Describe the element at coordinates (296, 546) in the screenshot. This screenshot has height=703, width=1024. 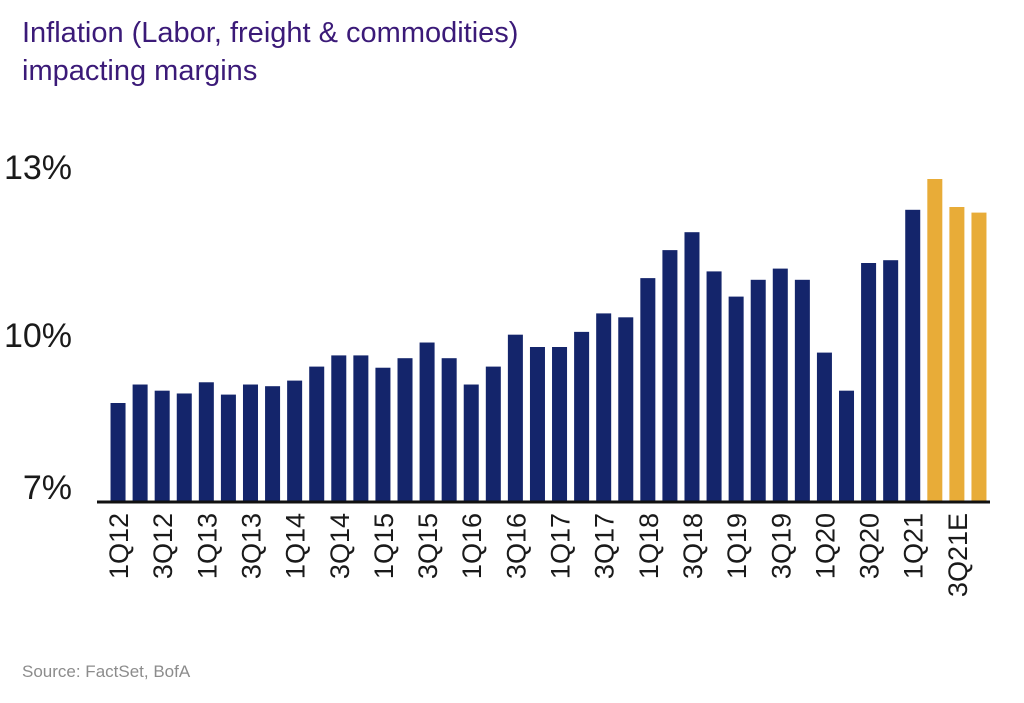
I see `x-tick-label: 1Q14` at that location.